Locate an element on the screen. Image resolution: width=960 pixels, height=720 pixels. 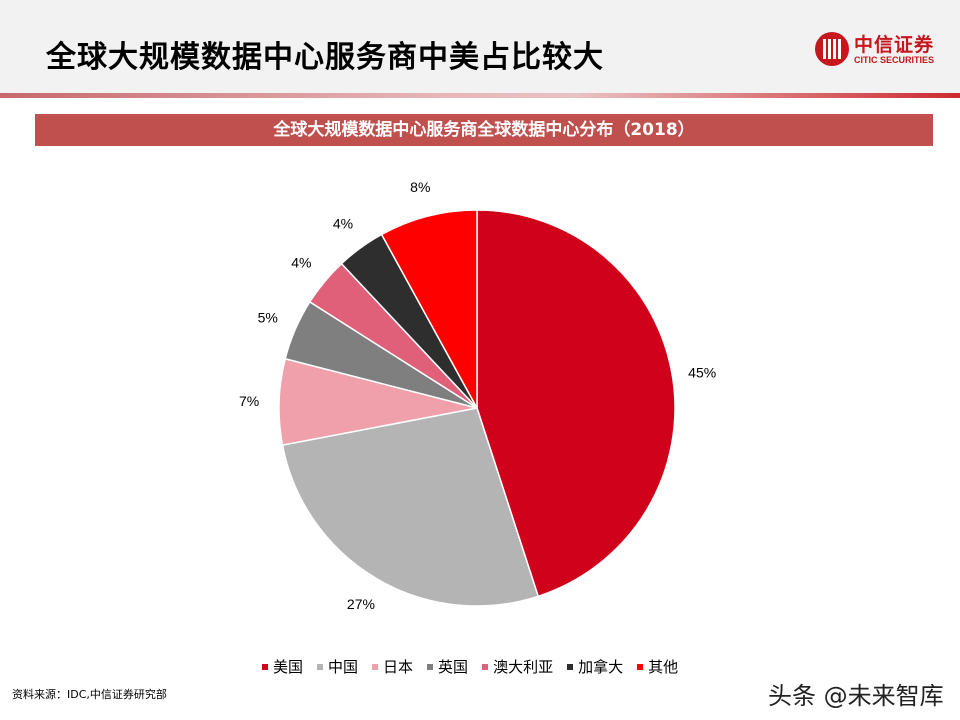
page-title: 全球大规模数据中心服务商中美占比较大 is located at coordinates (325, 57).